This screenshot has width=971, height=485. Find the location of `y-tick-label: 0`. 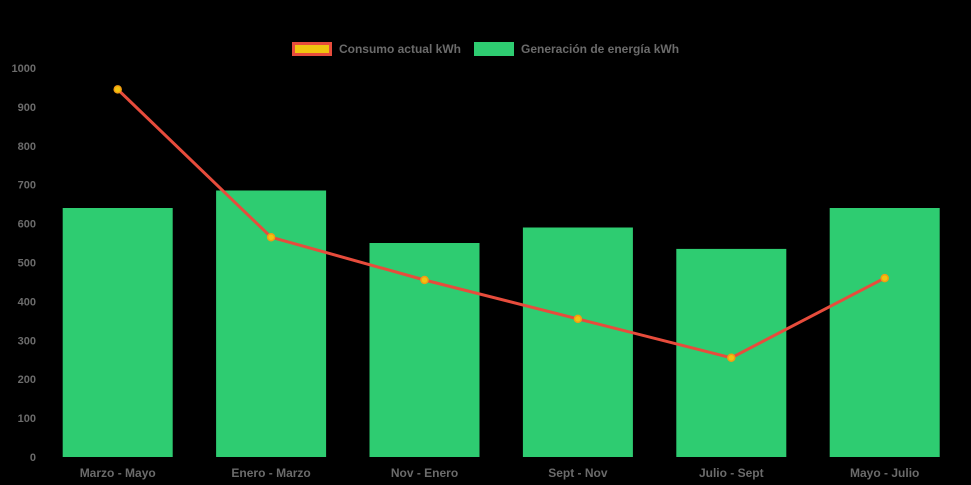

y-tick-label: 0 is located at coordinates (33, 458).